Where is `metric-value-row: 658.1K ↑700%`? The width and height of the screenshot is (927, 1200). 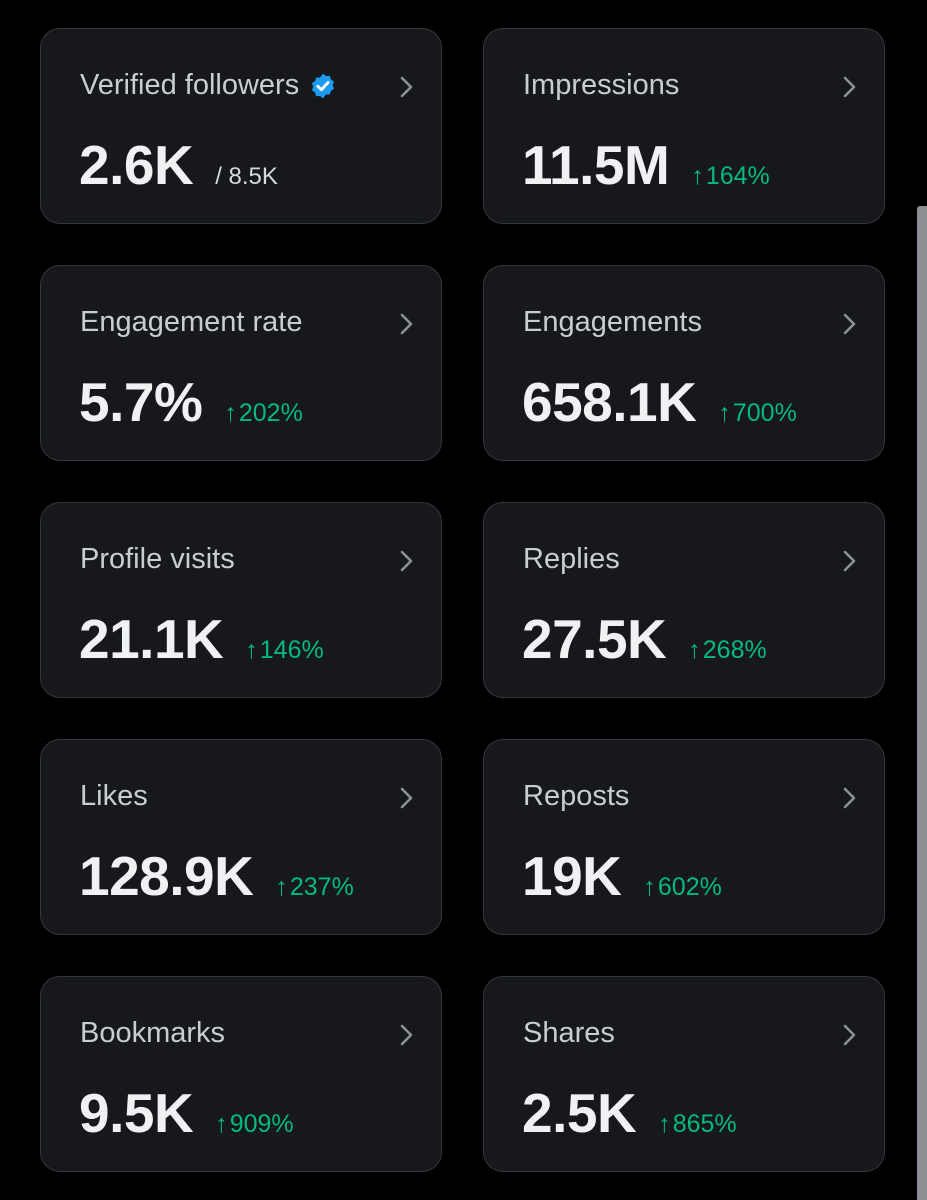
metric-value-row: 658.1K ↑700% is located at coordinates (659, 402).